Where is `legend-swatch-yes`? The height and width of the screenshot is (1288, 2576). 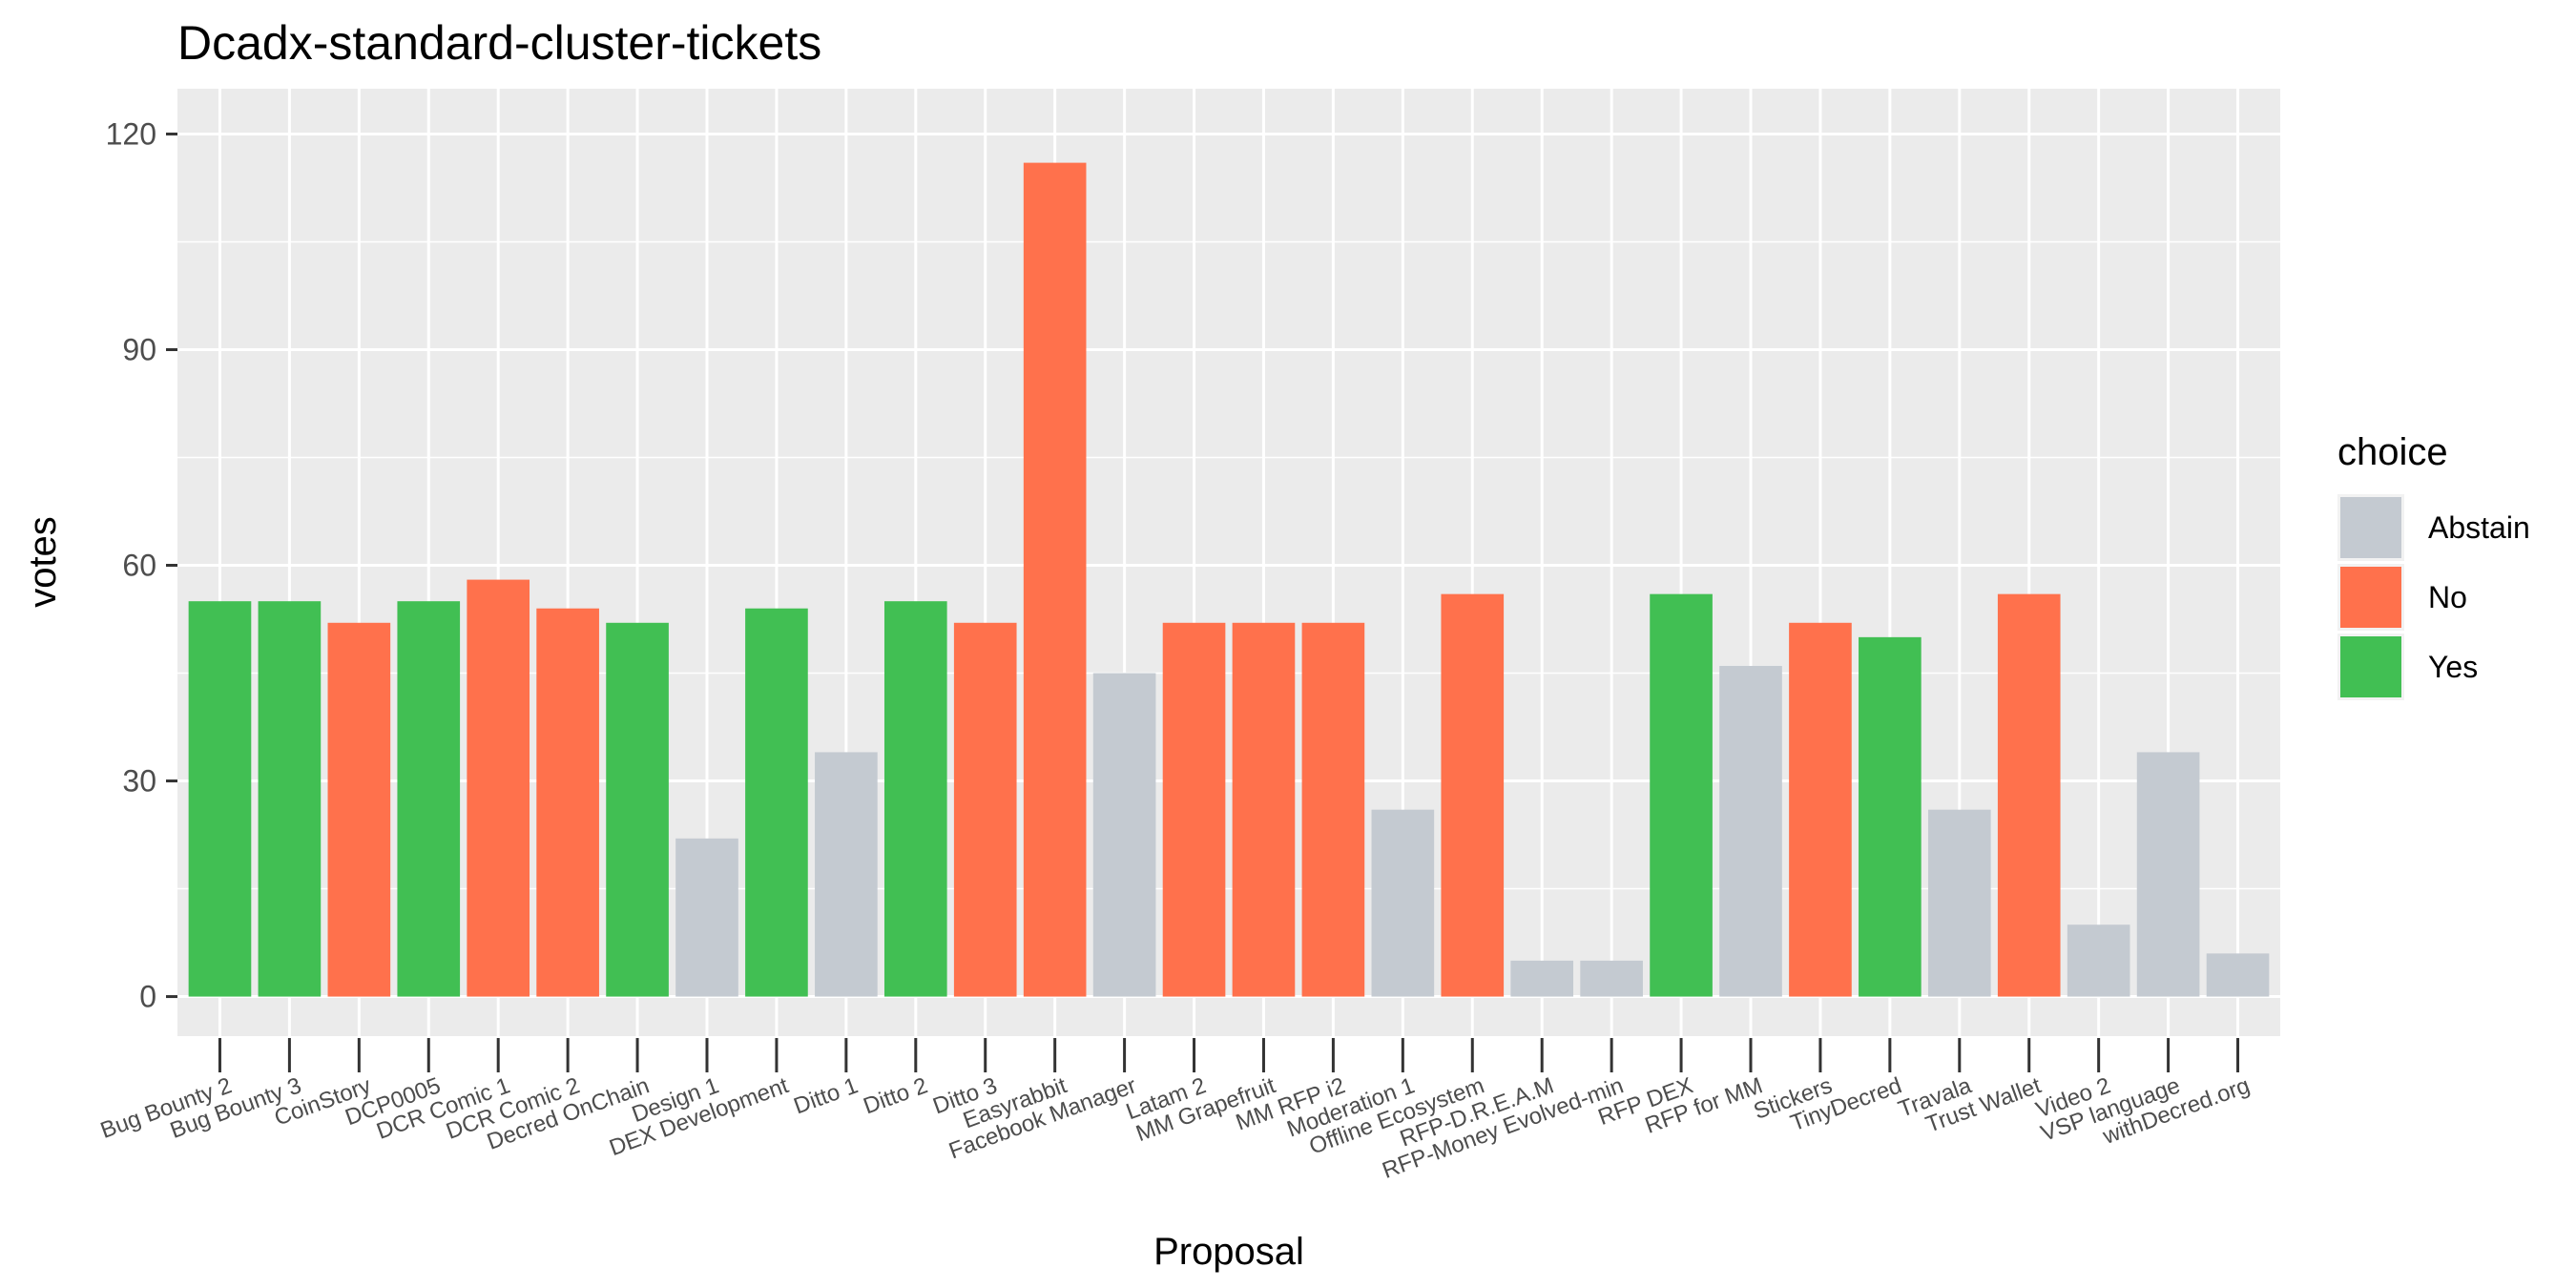
legend-swatch-yes is located at coordinates (2370, 666).